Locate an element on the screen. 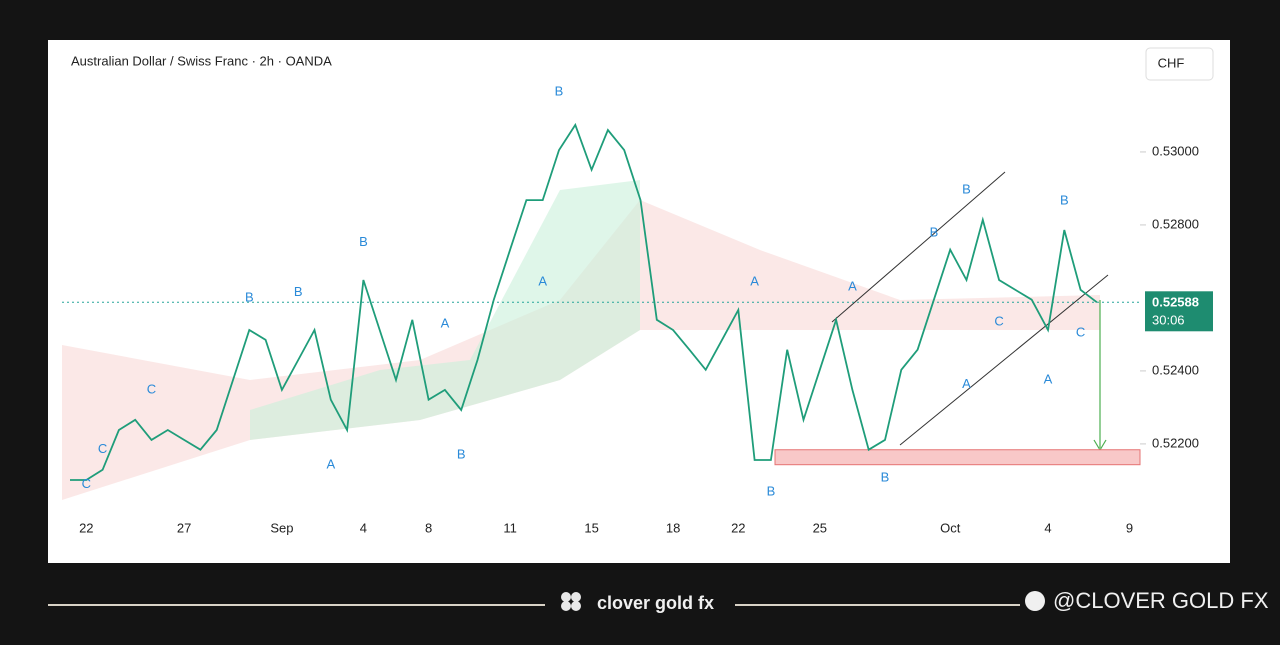 Image resolution: width=1280 pixels, height=645 pixels. last-price-box is located at coordinates (1179, 311).